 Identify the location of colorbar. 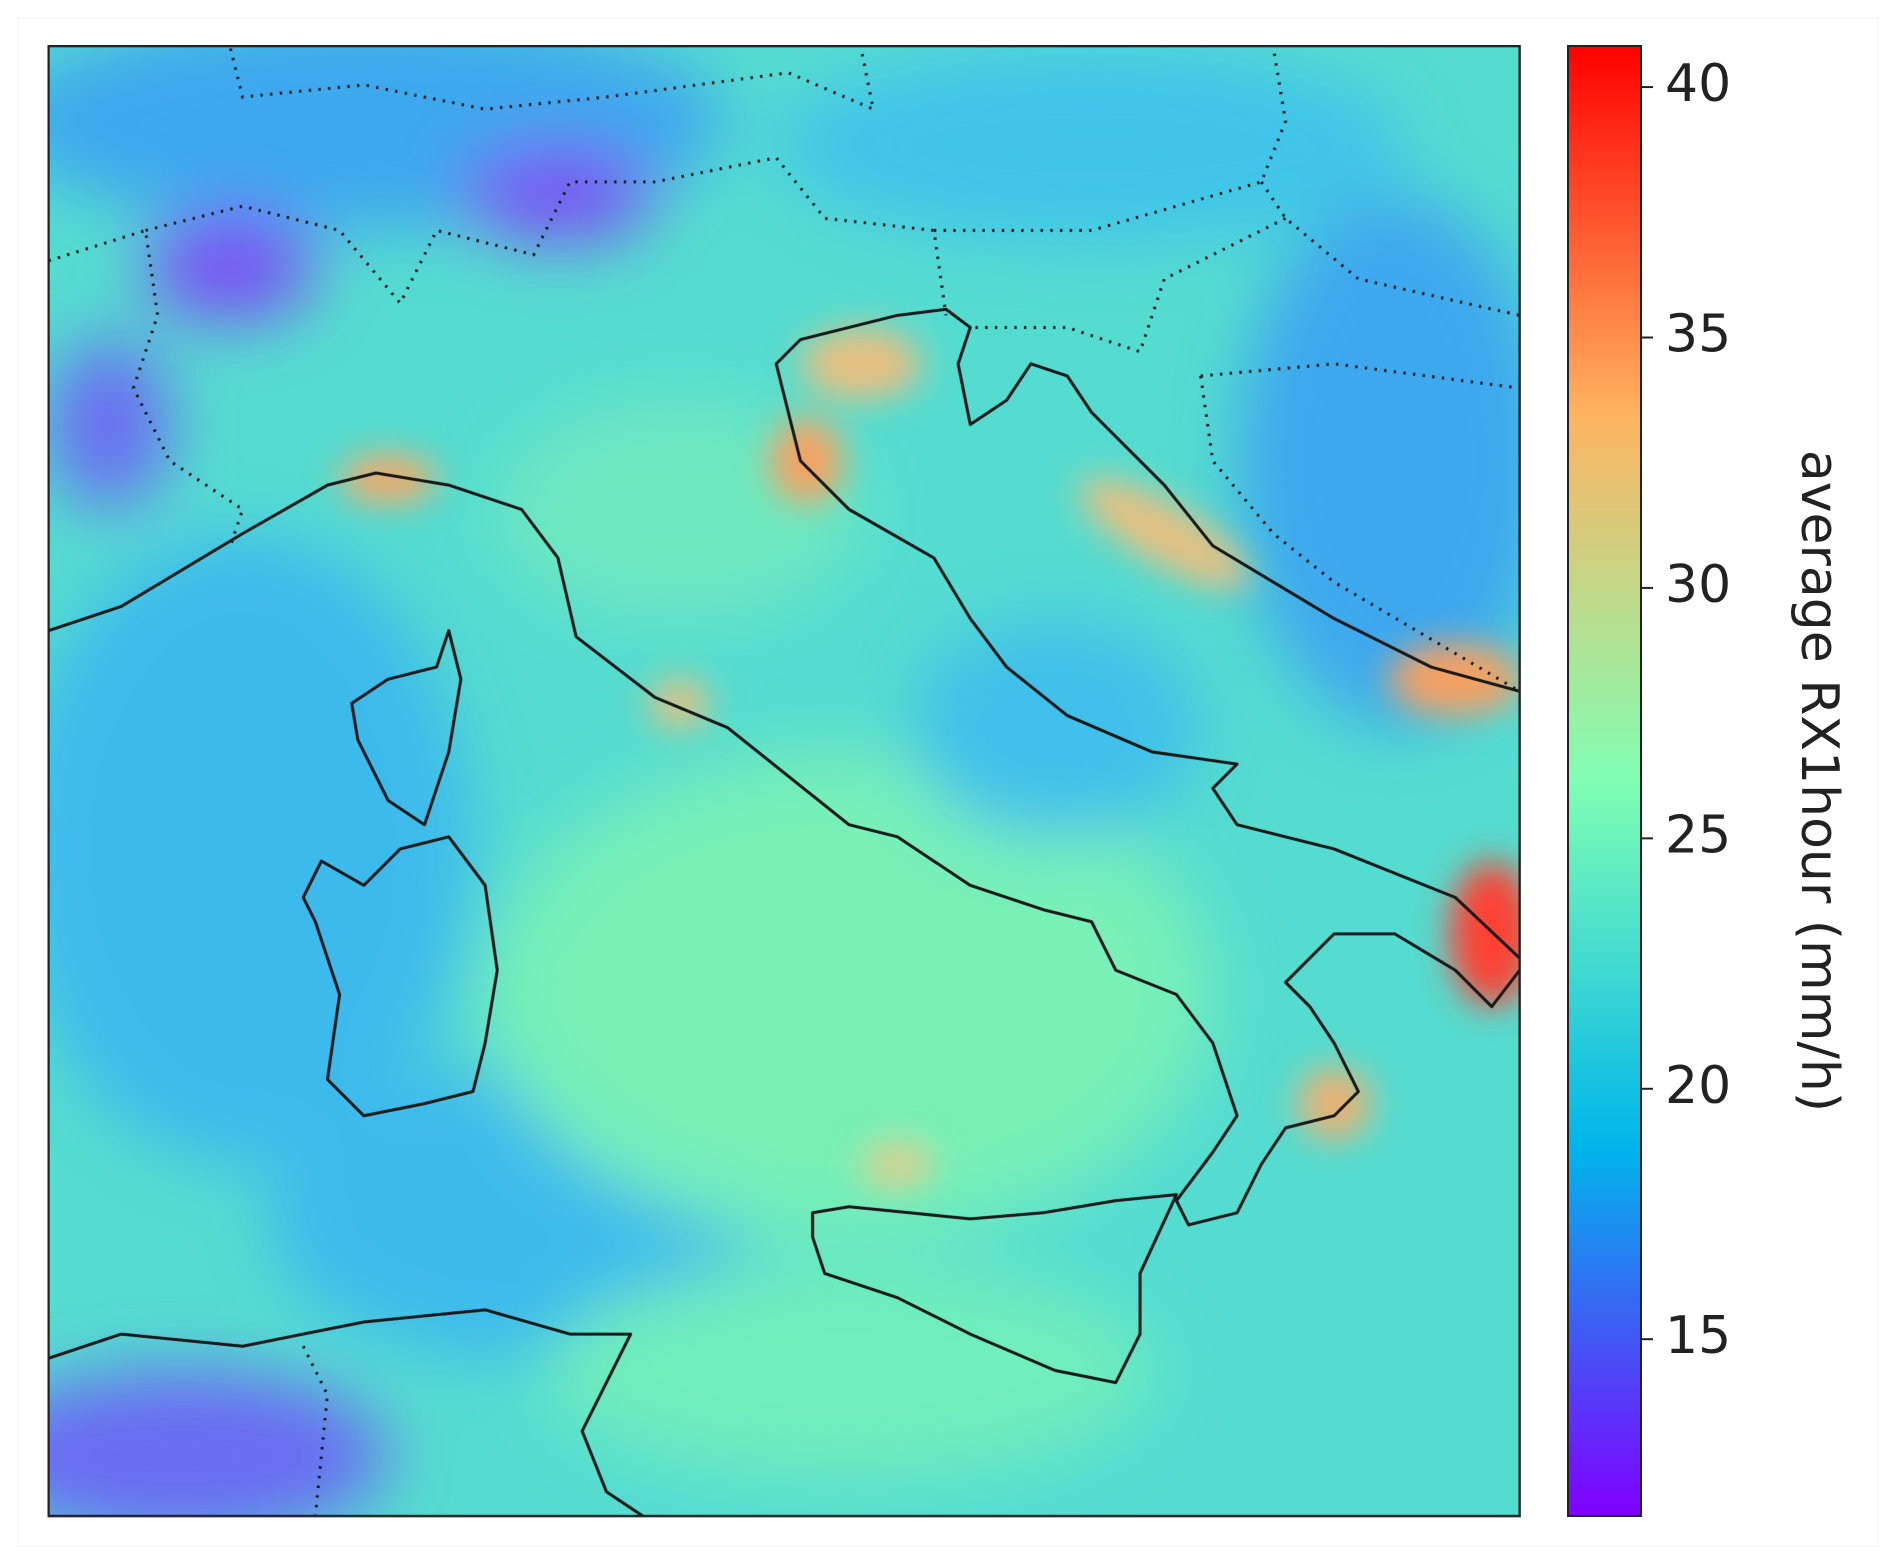
(1604, 781).